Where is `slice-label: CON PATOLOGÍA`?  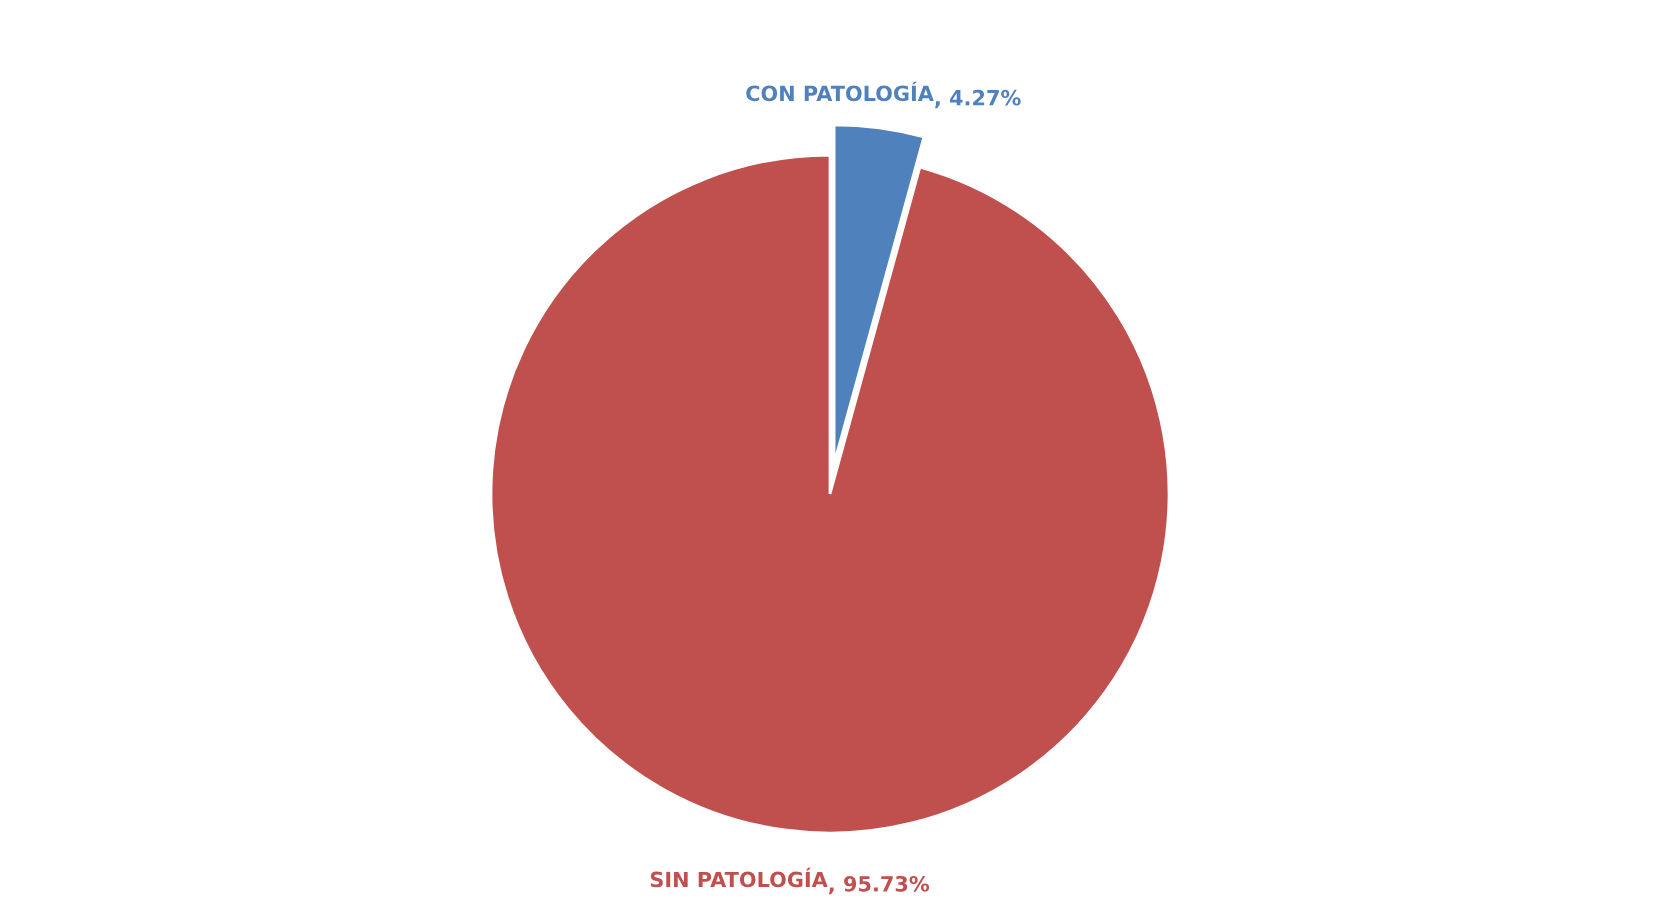
slice-label: CON PATOLOGÍA is located at coordinates (840, 91).